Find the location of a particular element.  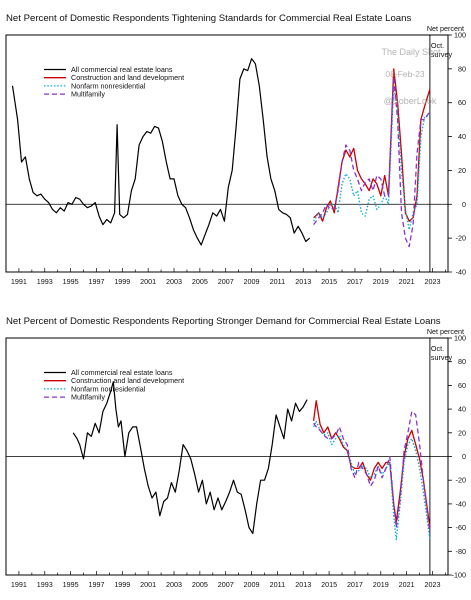

chart2-x-tick-label: 1999 is located at coordinates (122, 584).